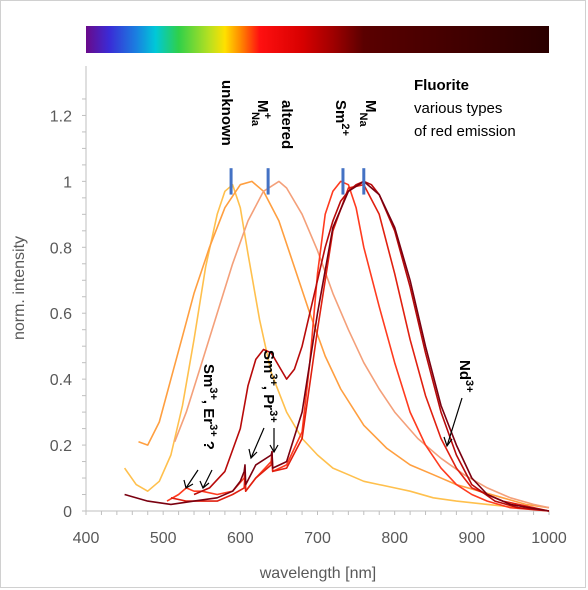  I want to click on label-sm2-main: Sm, so click(340, 111).